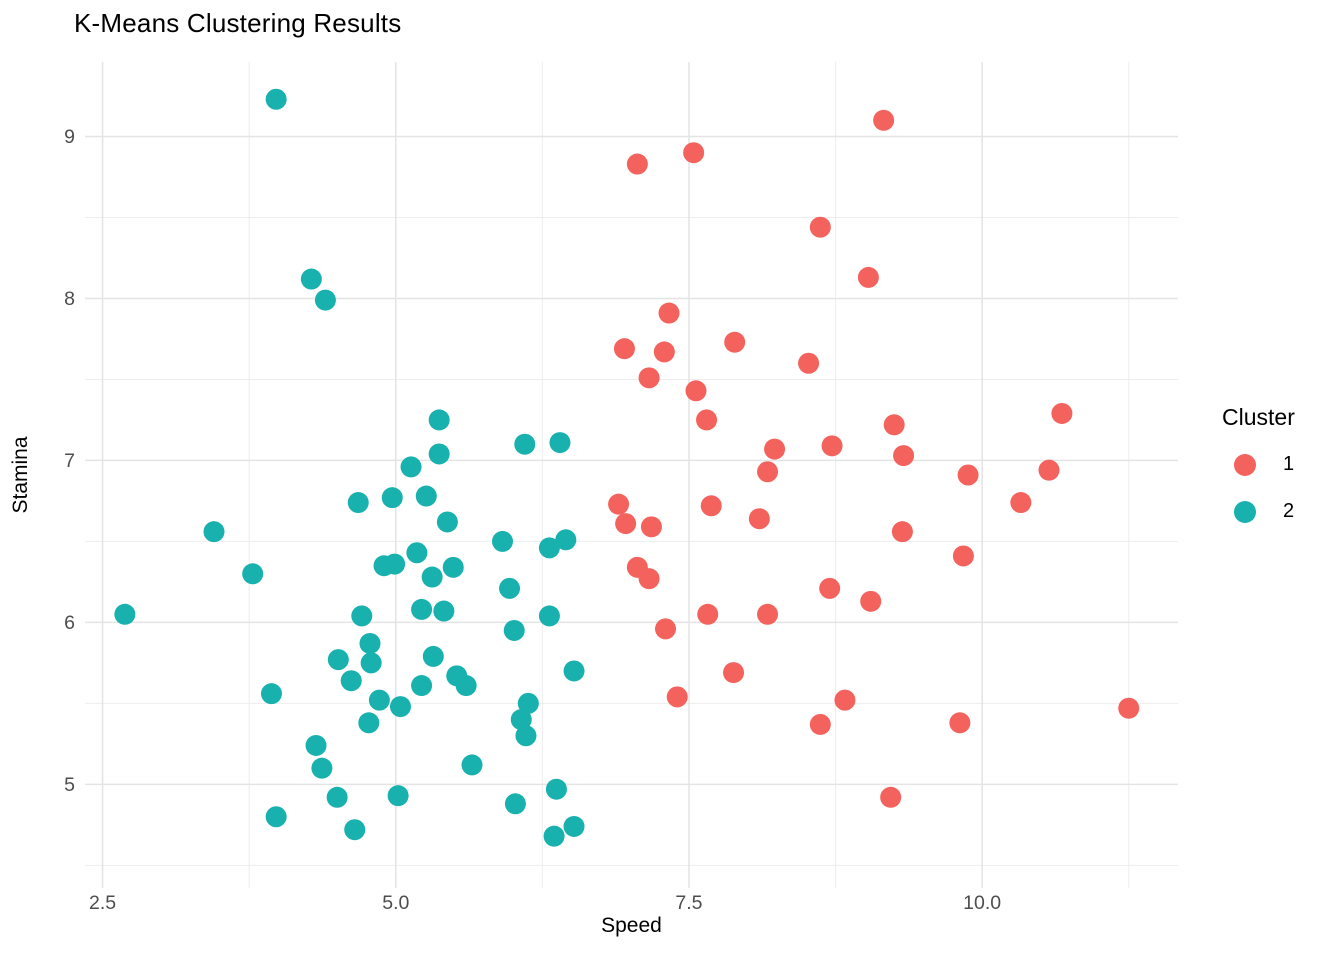 This screenshot has height=960, width=1344. What do you see at coordinates (395, 903) in the screenshot?
I see `x-tick-label: 5.0` at bounding box center [395, 903].